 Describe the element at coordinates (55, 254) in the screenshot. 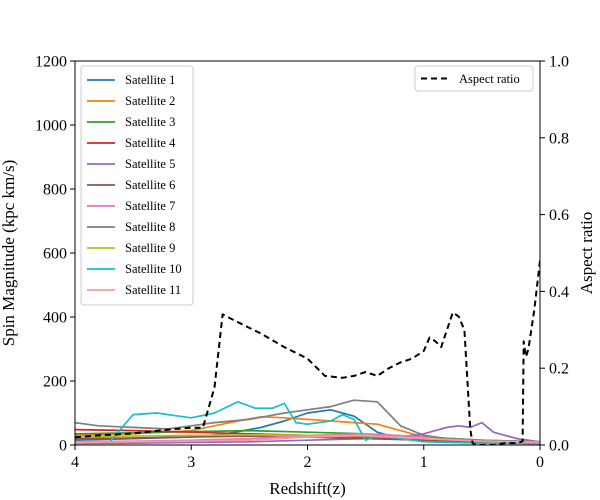

I see `y-tick-label: 600` at that location.